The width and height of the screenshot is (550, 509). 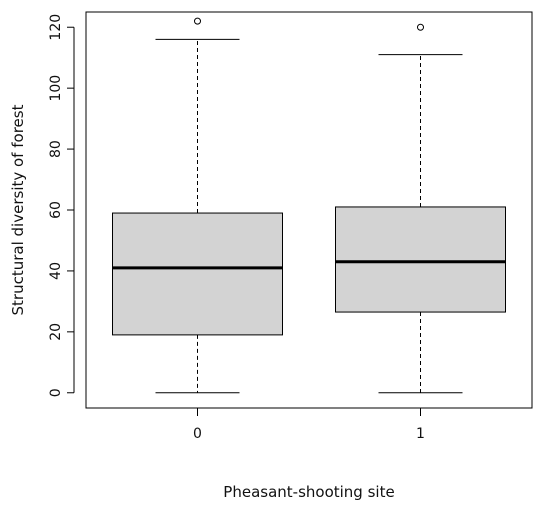 I want to click on x-axis-label: Pheasant-shooting site, so click(x=308, y=492).